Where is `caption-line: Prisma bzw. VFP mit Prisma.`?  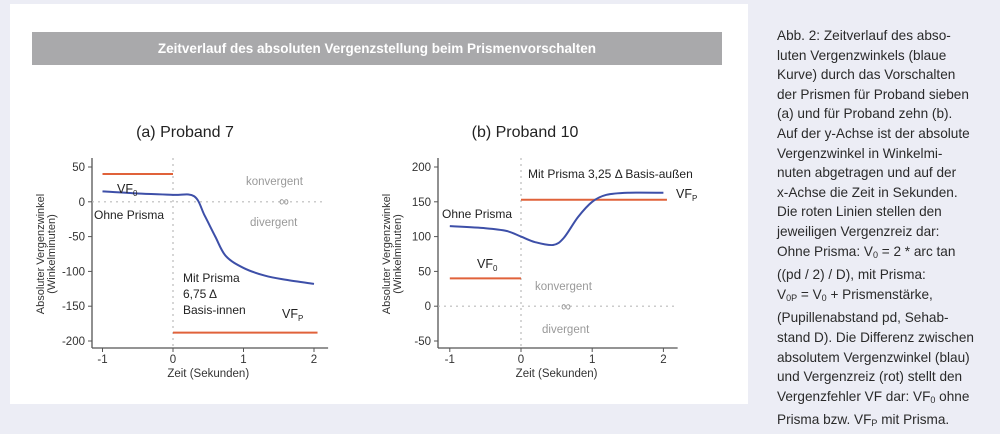
caption-line: Prisma bzw. VFP mit Prisma. is located at coordinates (863, 420).